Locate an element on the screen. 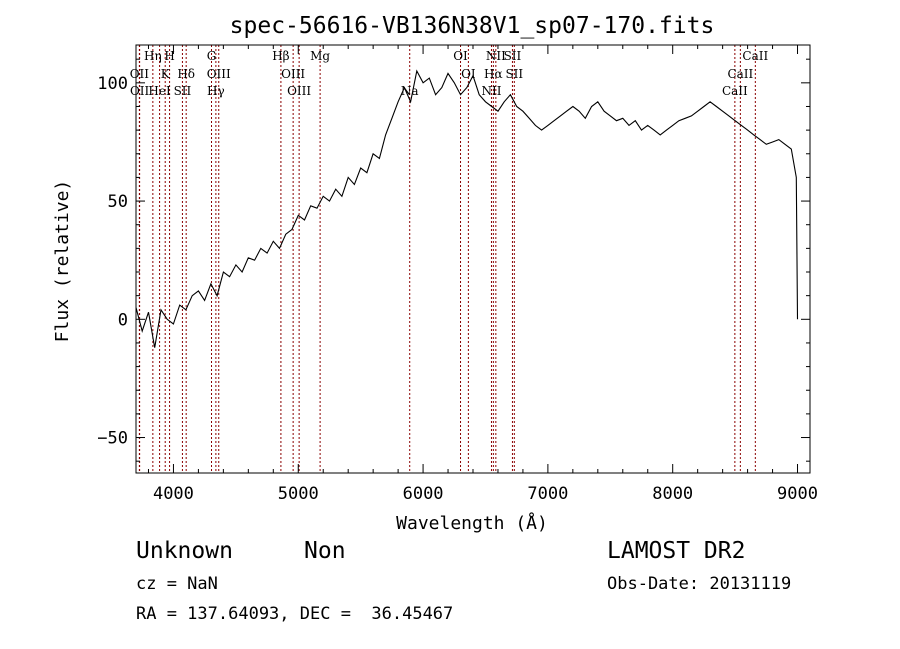 Image resolution: width=900 pixels, height=649 pixels. y-axis-label: Flux (relative) is located at coordinates (62, 261).